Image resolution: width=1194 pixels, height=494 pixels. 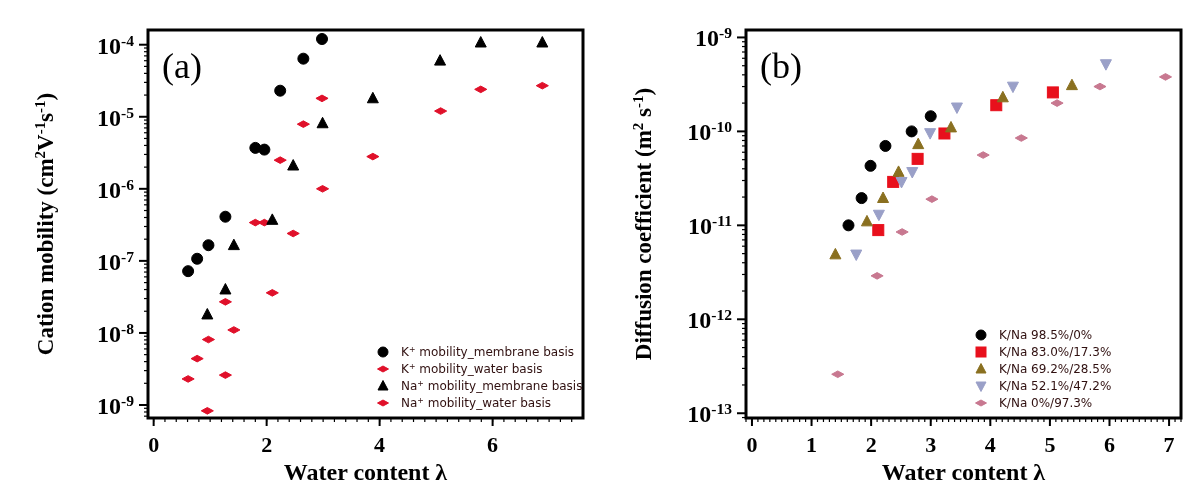 I want to click on legend-label: K$^{+}$ mobility_water basis, so click(x=472, y=368).